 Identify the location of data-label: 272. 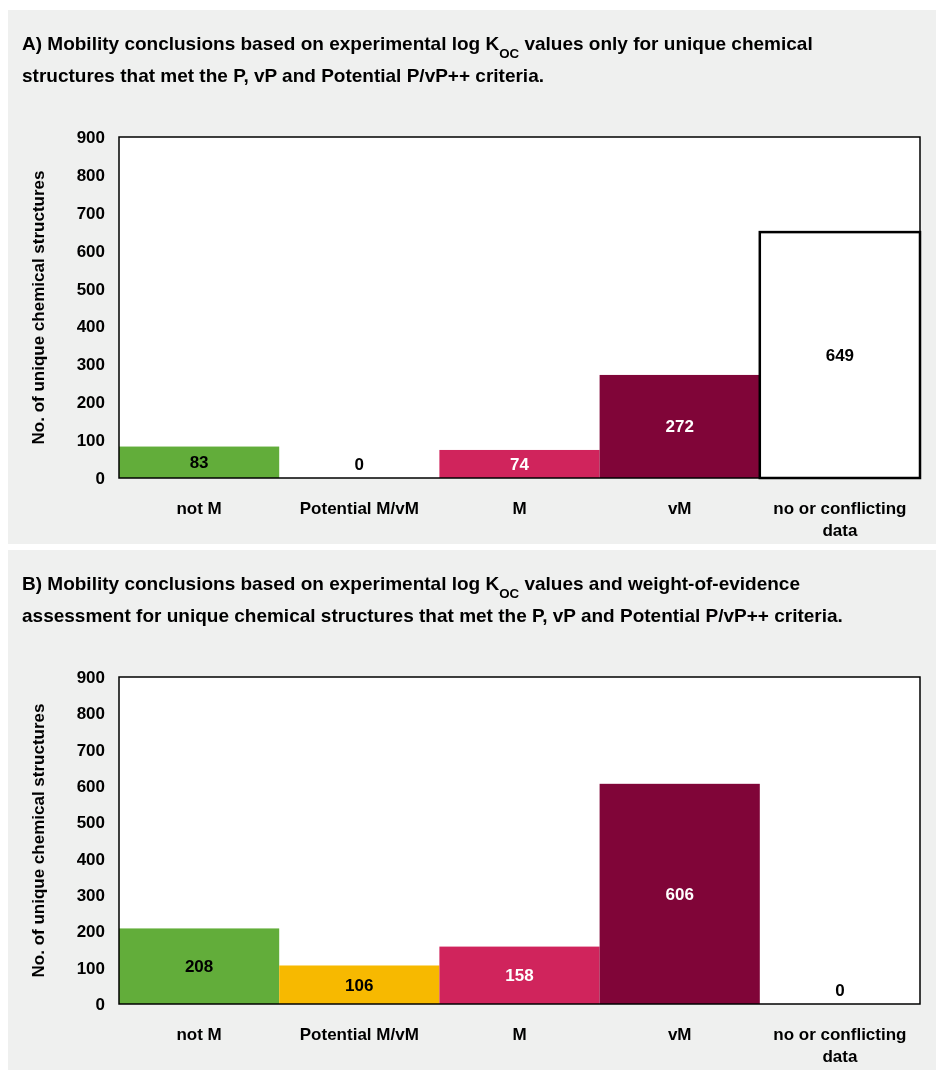
(679, 427).